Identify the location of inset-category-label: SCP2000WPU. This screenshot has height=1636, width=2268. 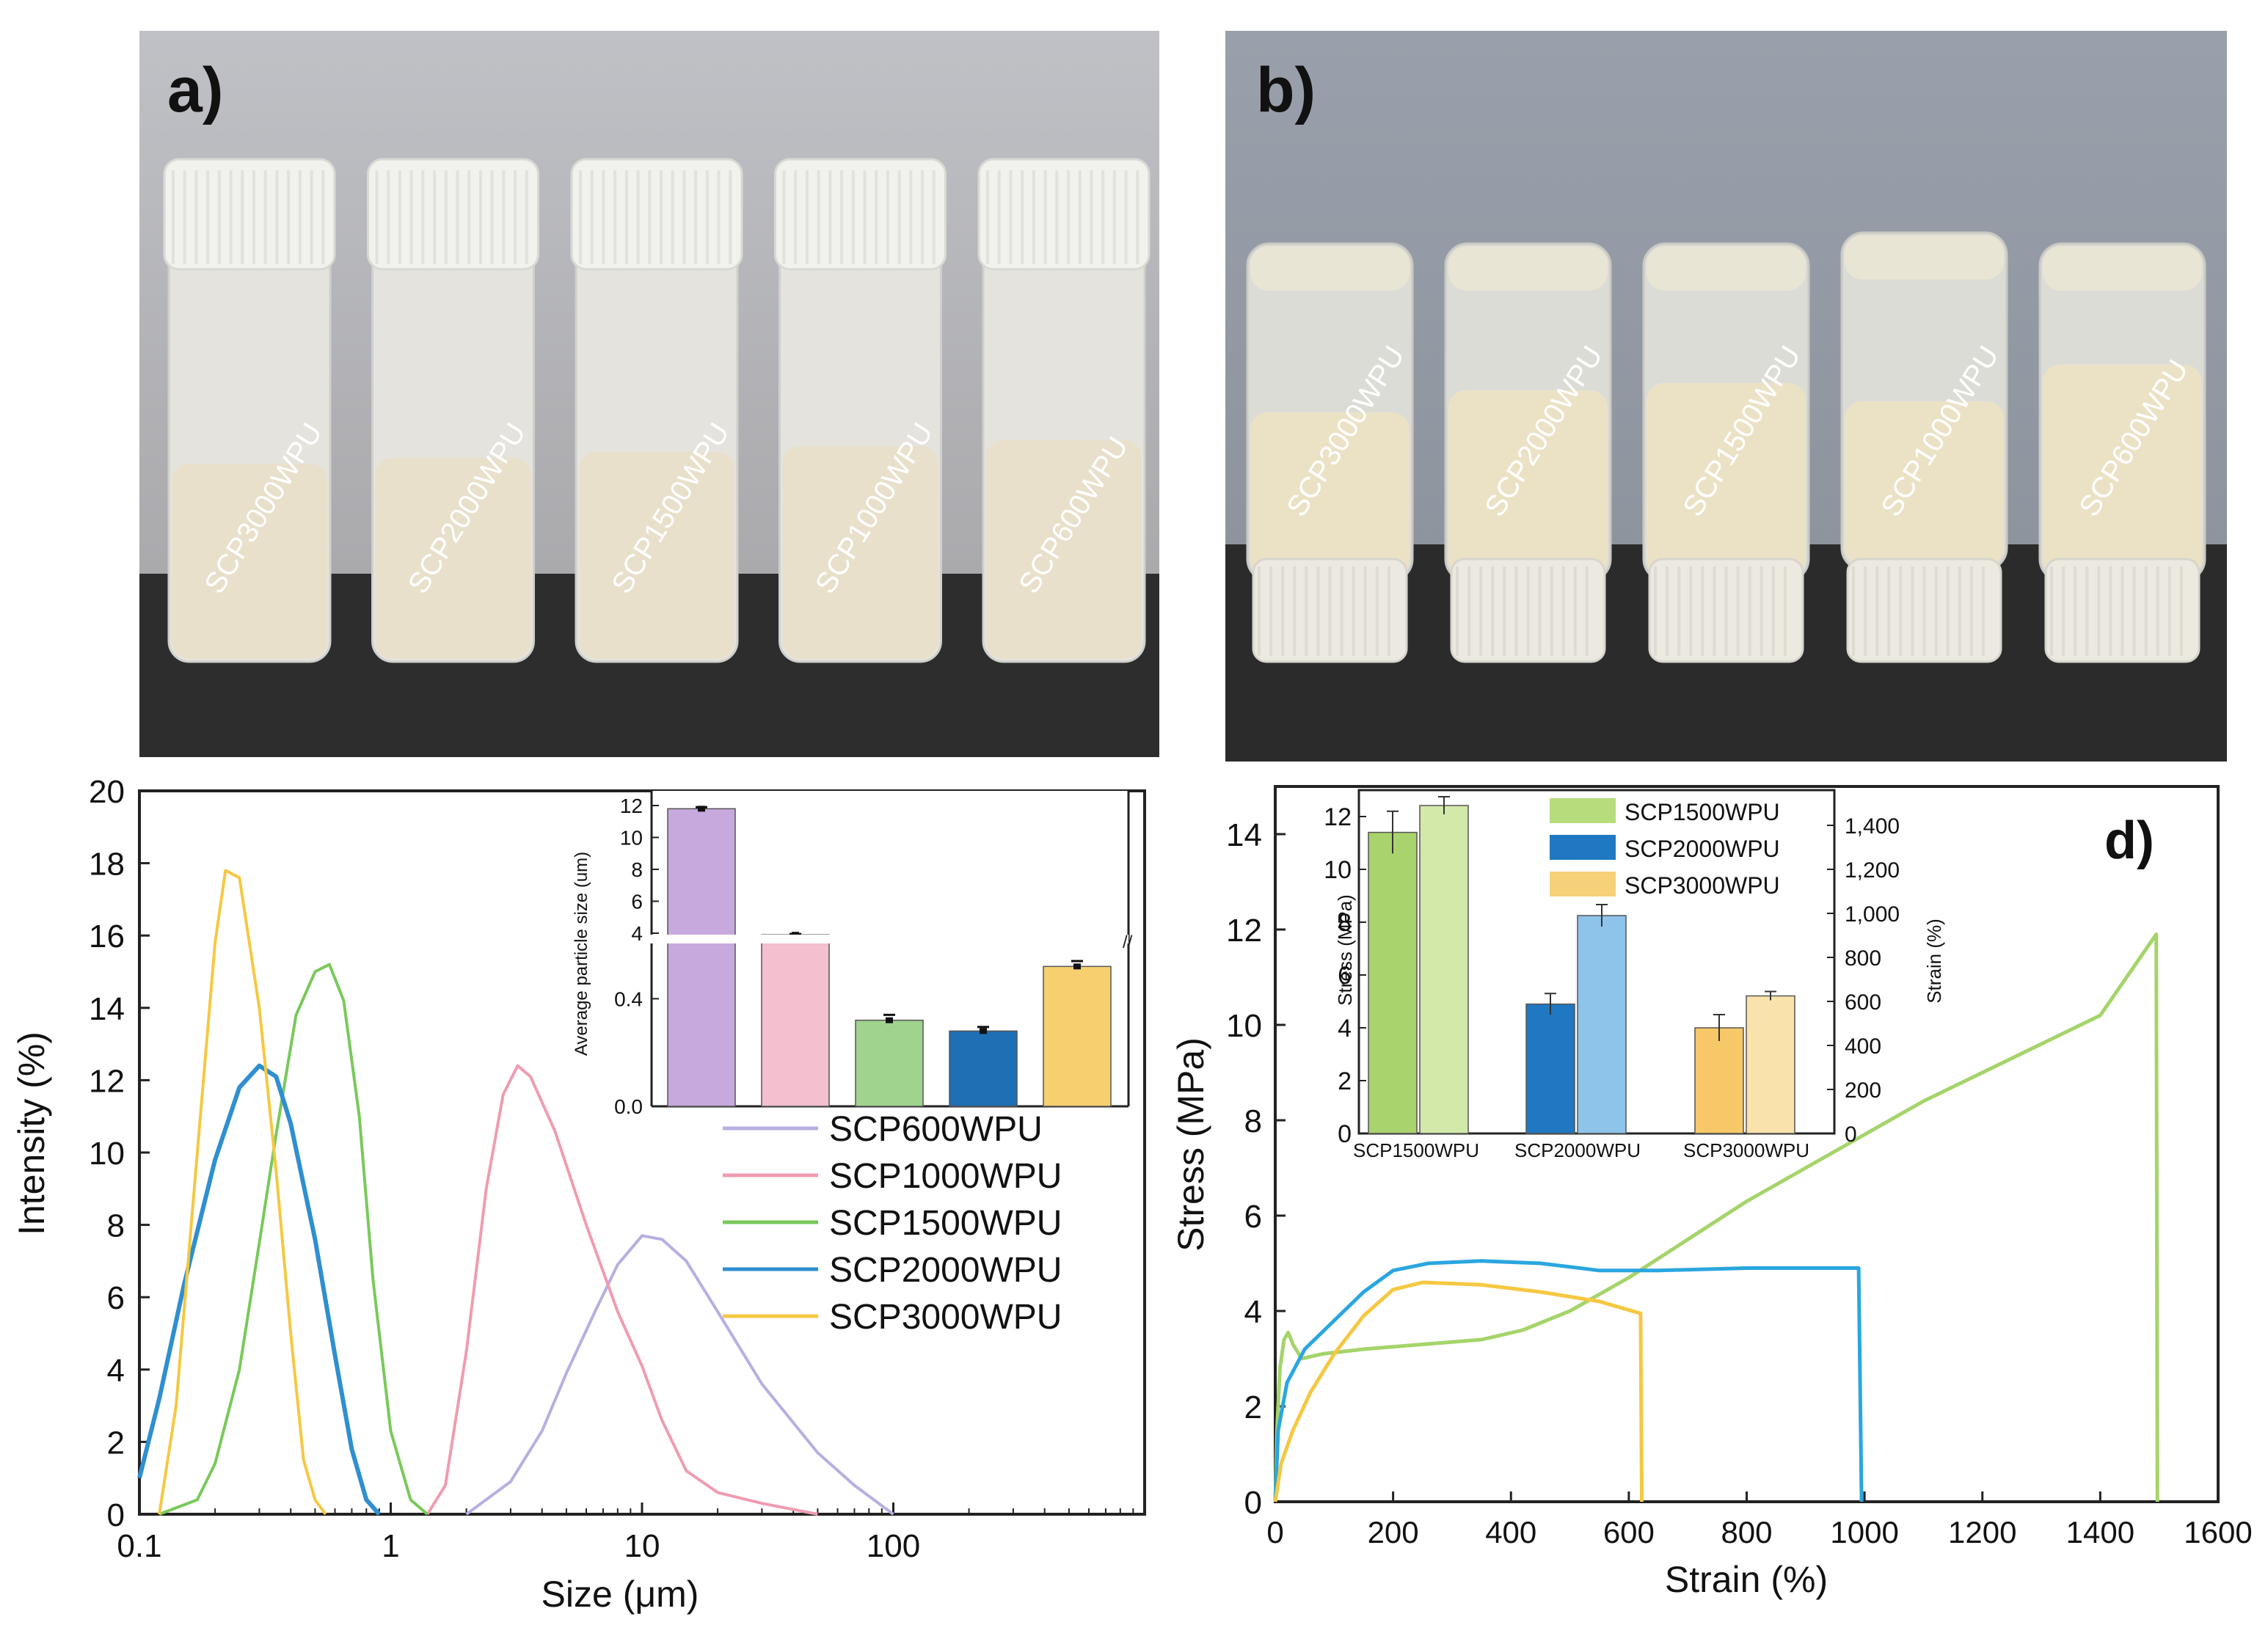
(1577, 1150).